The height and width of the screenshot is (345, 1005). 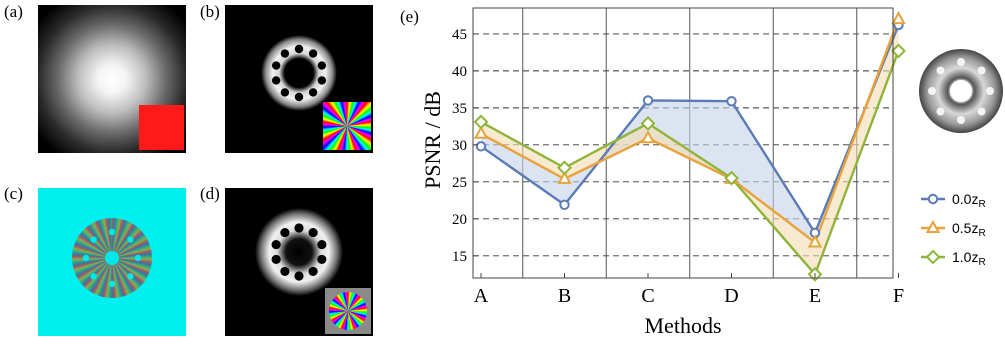 I want to click on y-tick-label: 35, so click(x=459, y=109).